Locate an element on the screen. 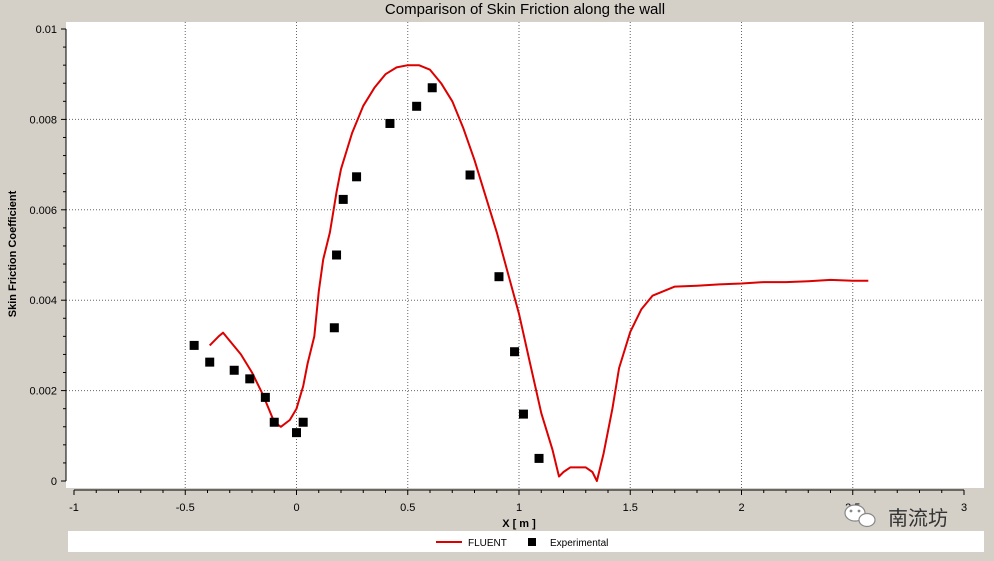 Image resolution: width=994 pixels, height=561 pixels. legend-experimental-swatch is located at coordinates (532, 542).